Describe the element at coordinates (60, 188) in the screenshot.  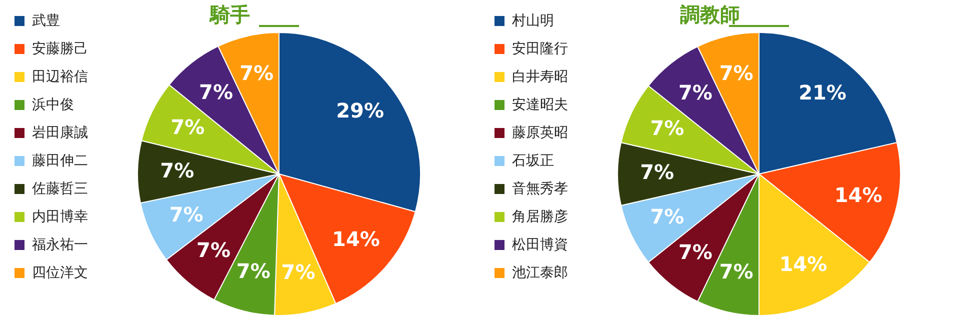
I see `legend-label: 佐藤哲三` at that location.